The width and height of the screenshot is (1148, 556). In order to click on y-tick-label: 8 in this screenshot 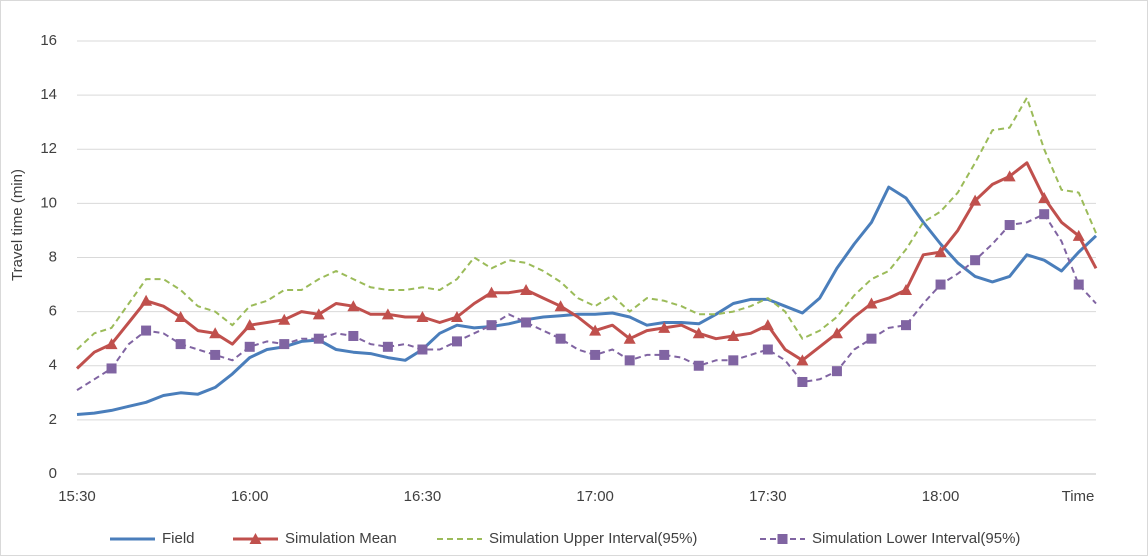, I will do `click(53, 256)`.